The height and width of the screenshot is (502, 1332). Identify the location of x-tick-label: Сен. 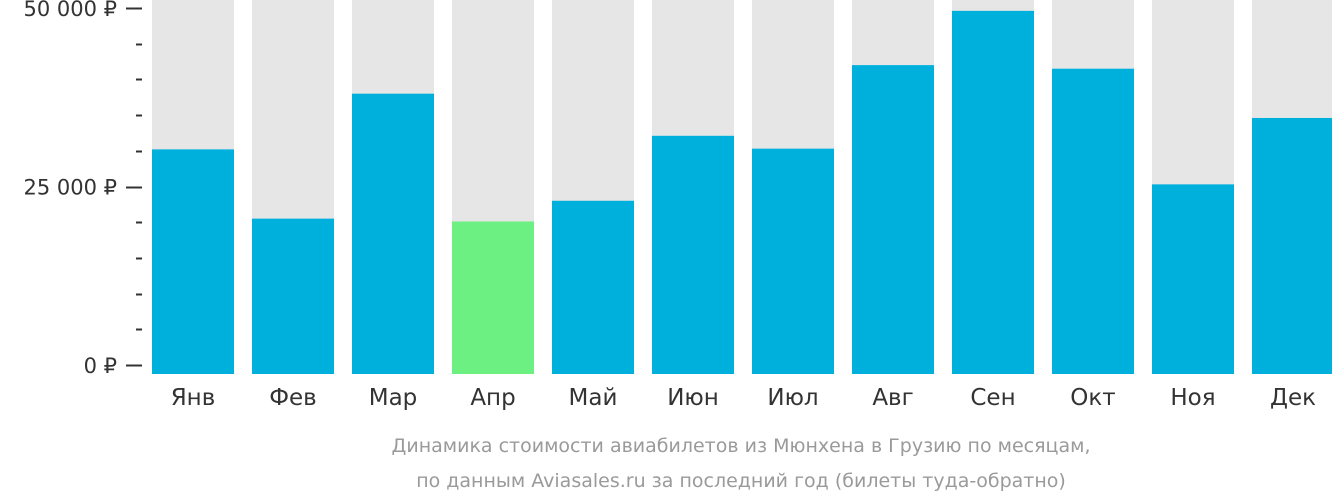
(992, 398).